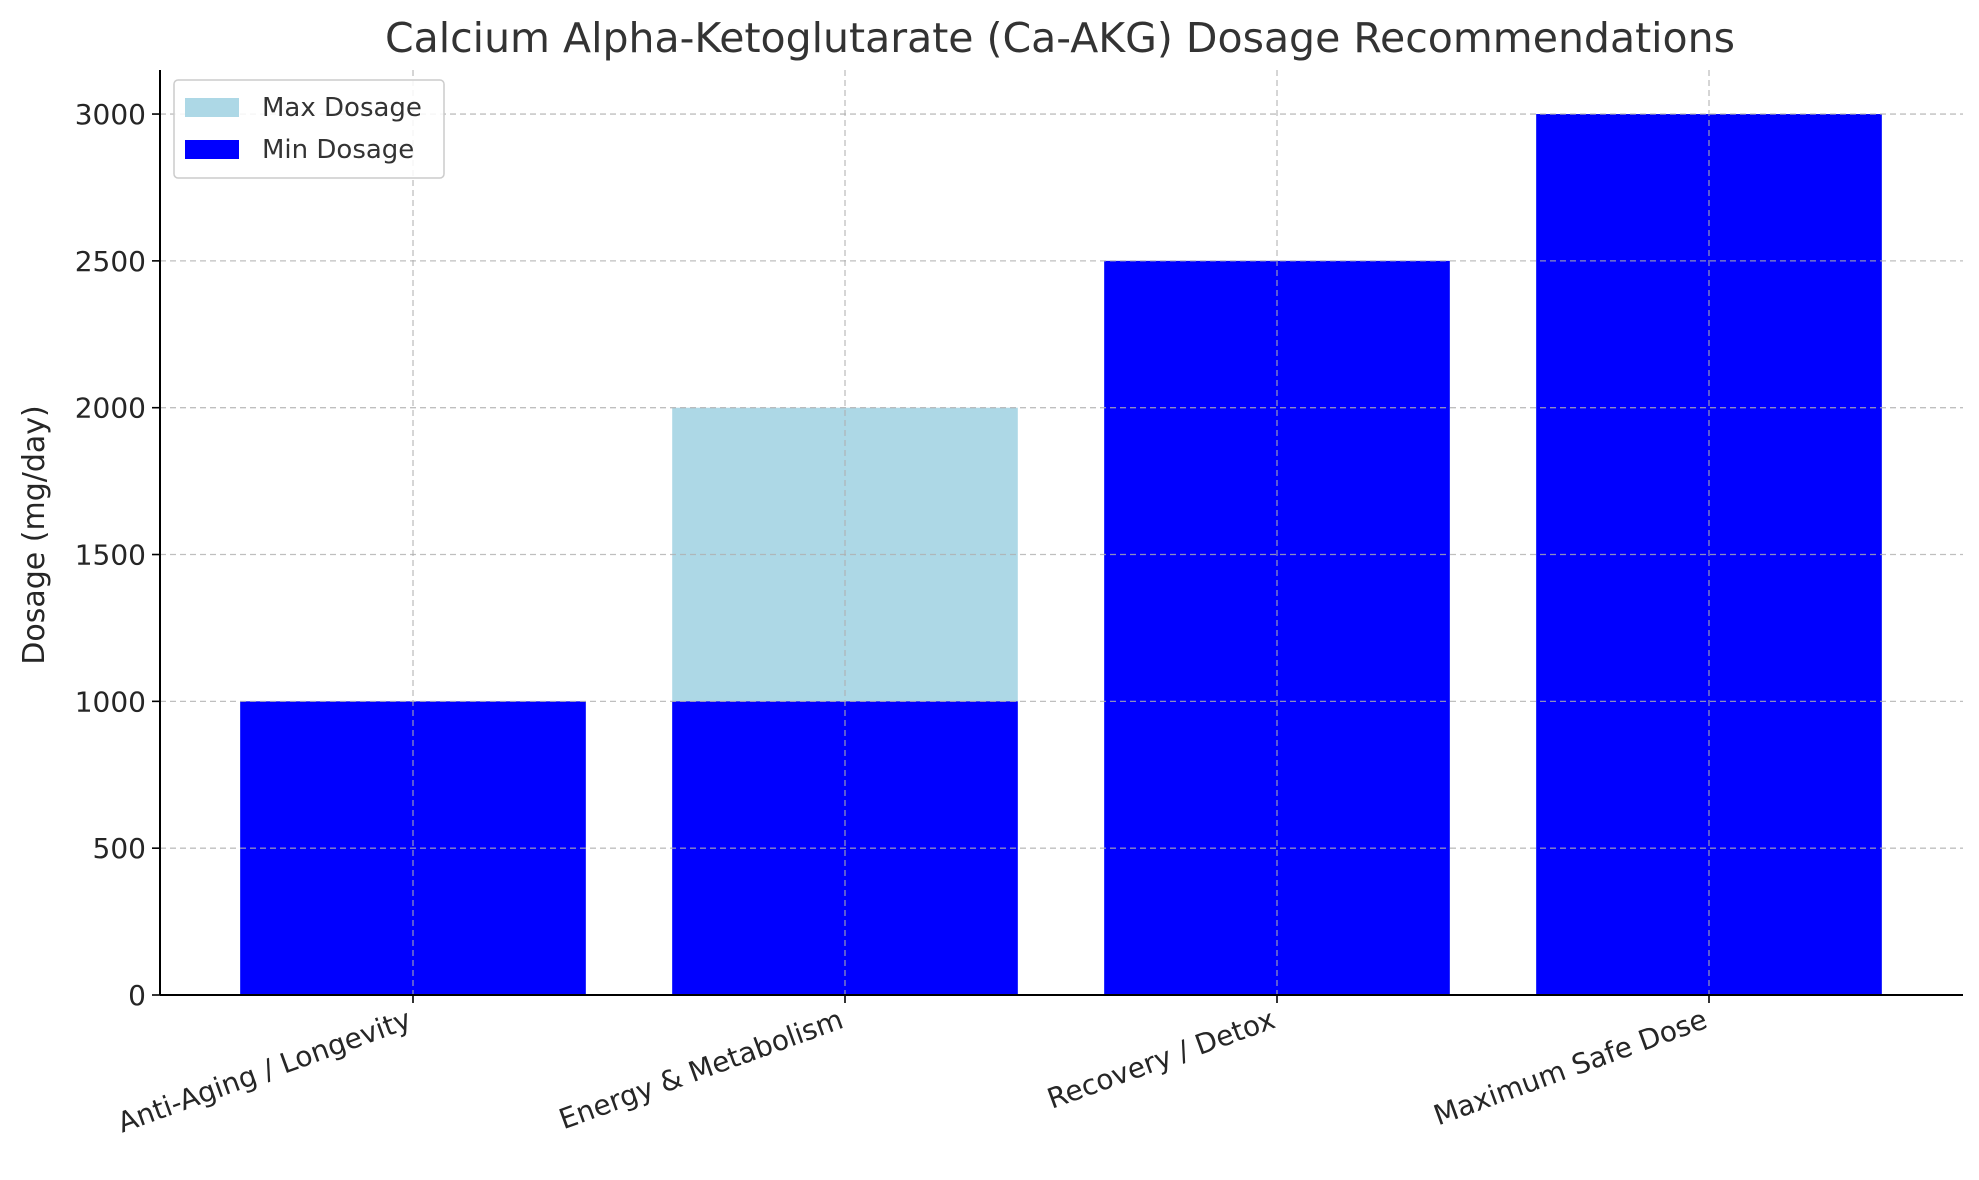 This screenshot has width=1979, height=1180. I want to click on legend-frame, so click(309, 129).